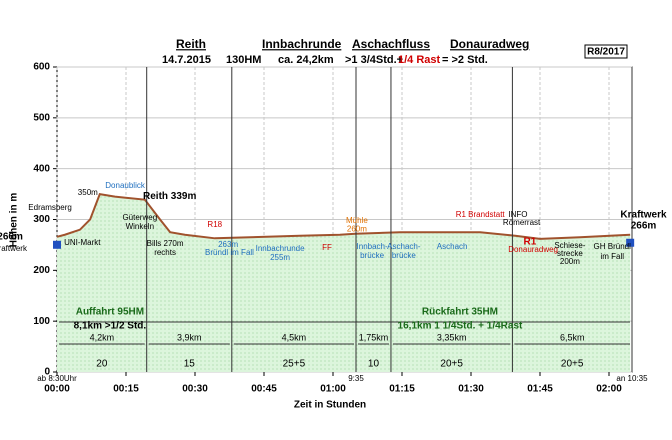  What do you see at coordinates (529, 242) in the screenshot?
I see `annotation: R1` at bounding box center [529, 242].